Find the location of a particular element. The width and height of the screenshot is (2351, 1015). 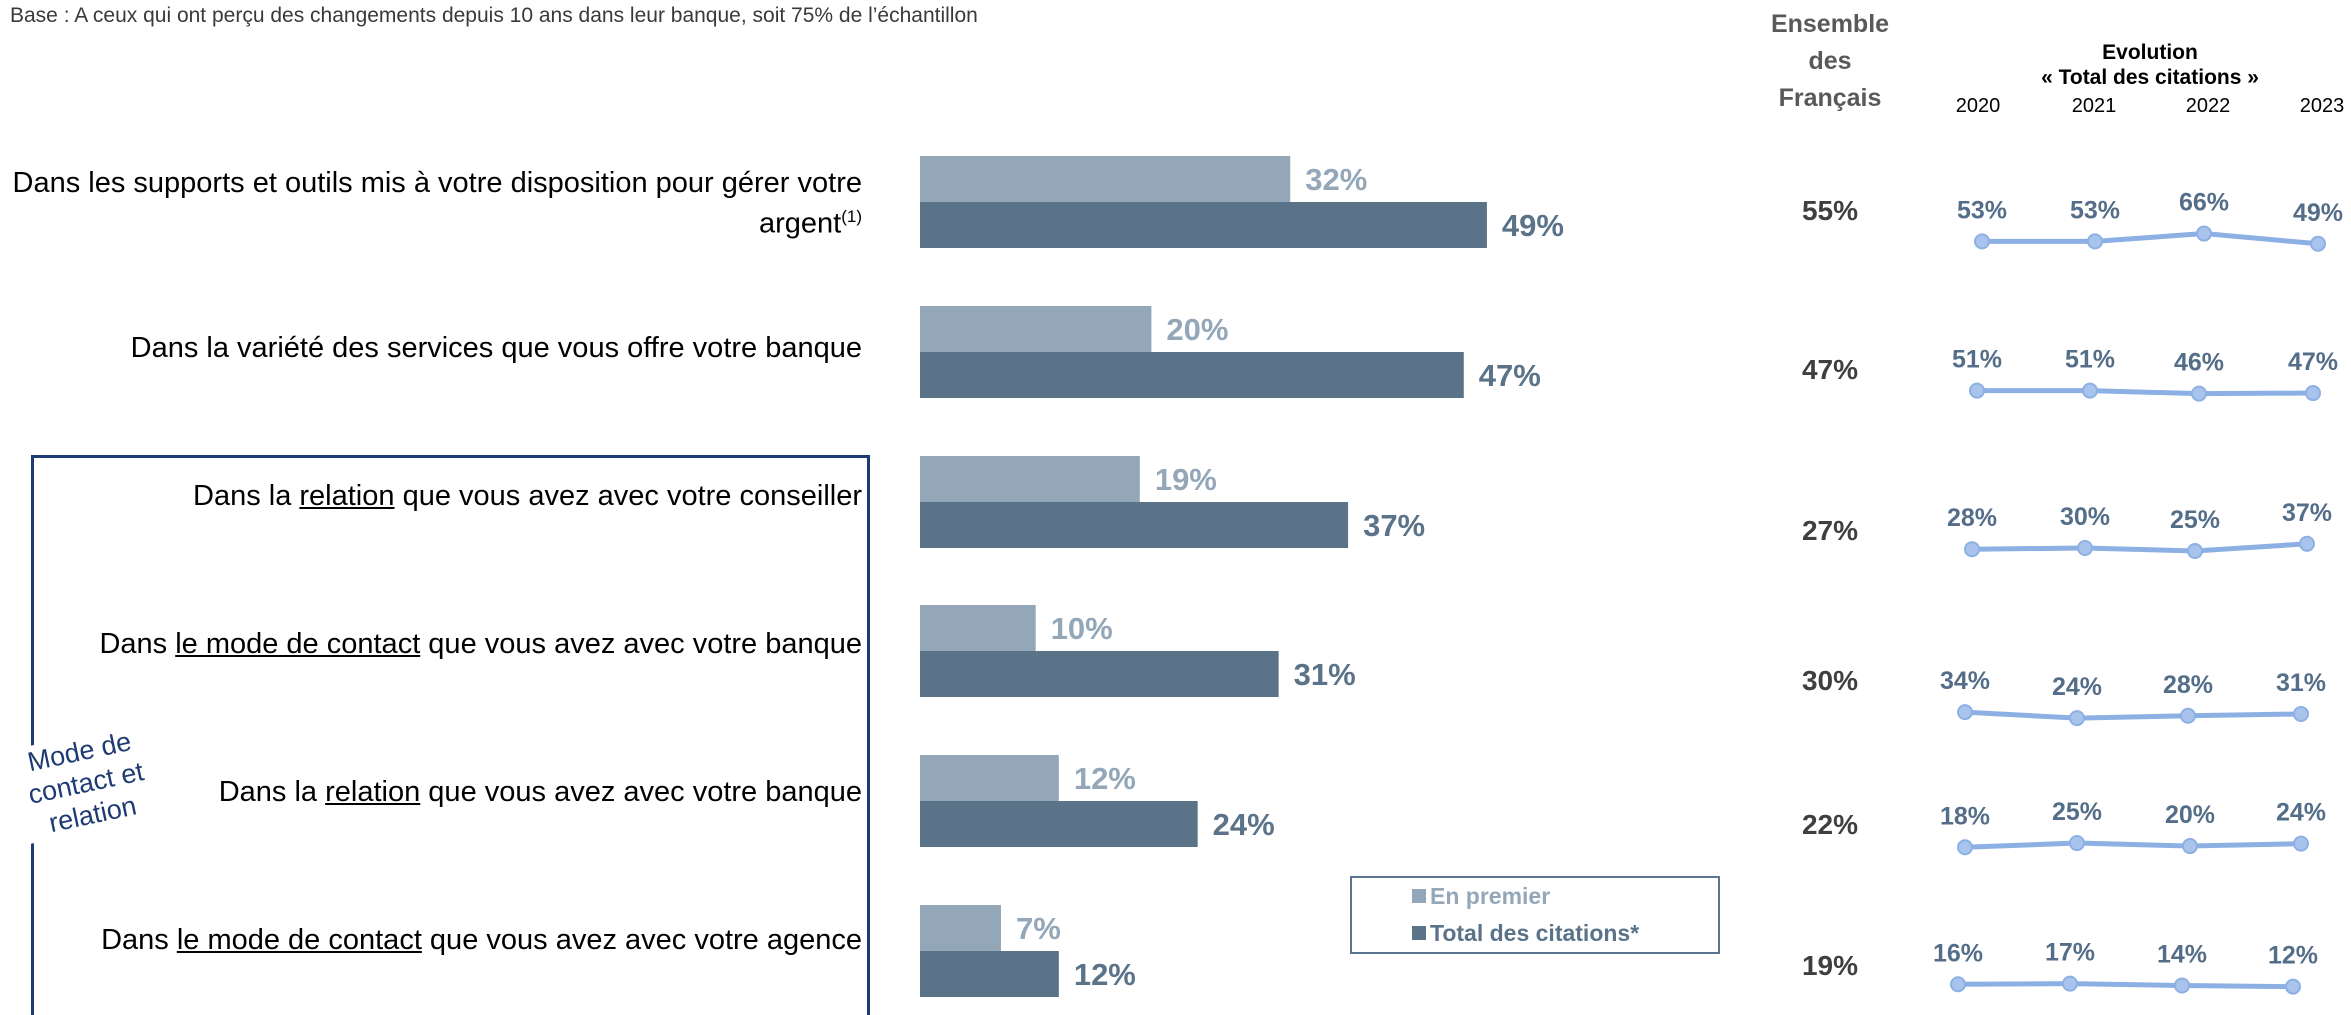

bar-label-en-premier: 7% is located at coordinates (1038, 928).